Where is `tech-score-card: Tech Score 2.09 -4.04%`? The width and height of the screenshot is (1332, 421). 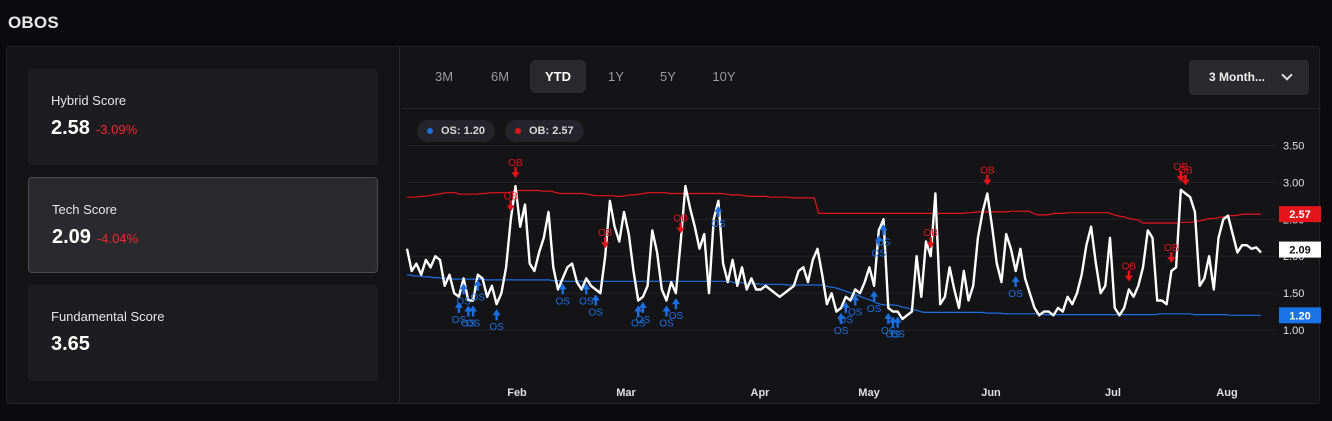
tech-score-card: Tech Score 2.09 -4.04% is located at coordinates (203, 225).